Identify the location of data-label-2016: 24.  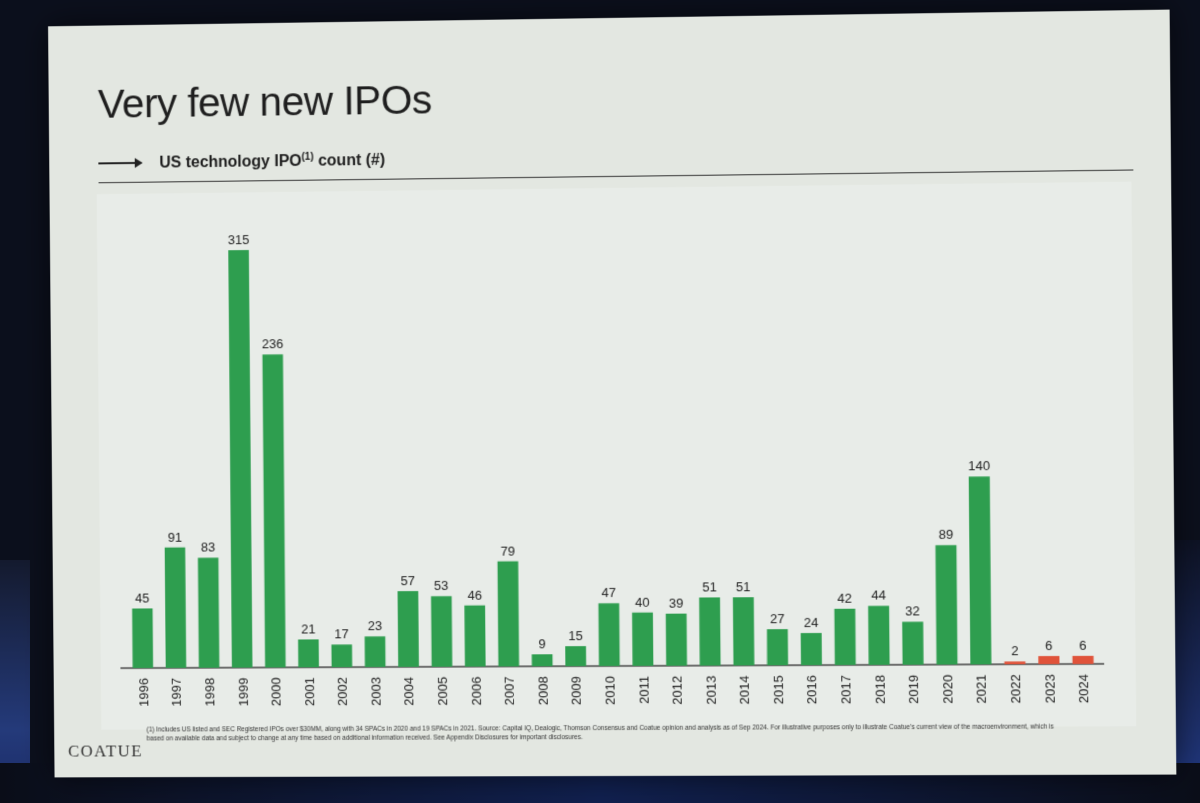
(811, 622).